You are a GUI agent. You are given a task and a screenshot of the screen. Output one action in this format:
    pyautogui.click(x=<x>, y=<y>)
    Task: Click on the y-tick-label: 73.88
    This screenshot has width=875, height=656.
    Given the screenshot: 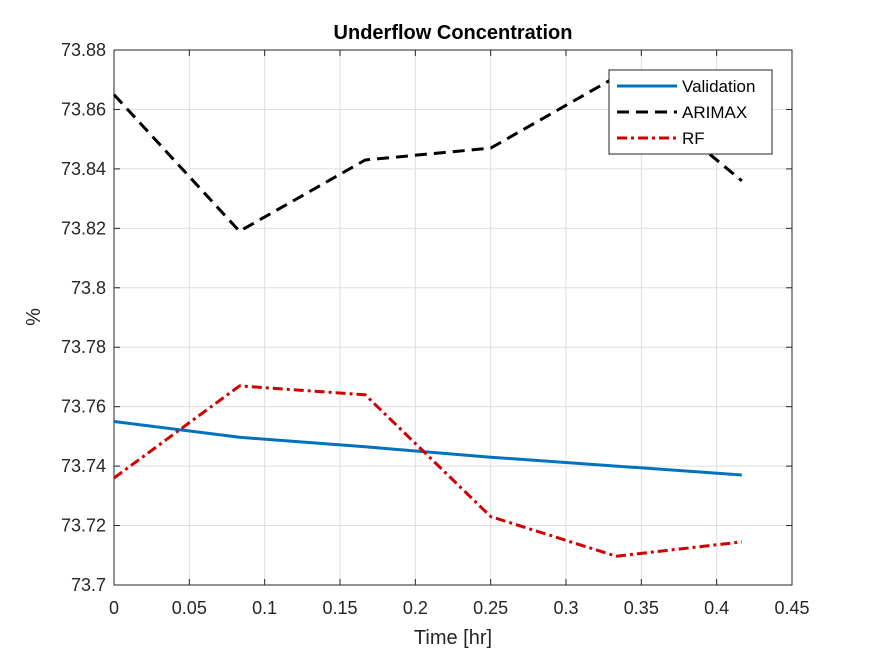 What is the action you would take?
    pyautogui.click(x=83, y=50)
    